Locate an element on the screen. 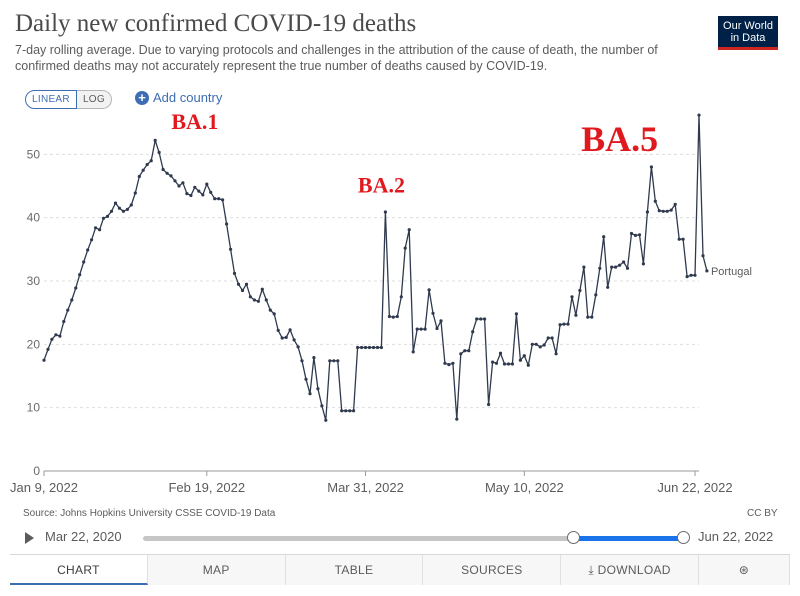  tab-download: ⤓ DOWNLOAD is located at coordinates (630, 570).